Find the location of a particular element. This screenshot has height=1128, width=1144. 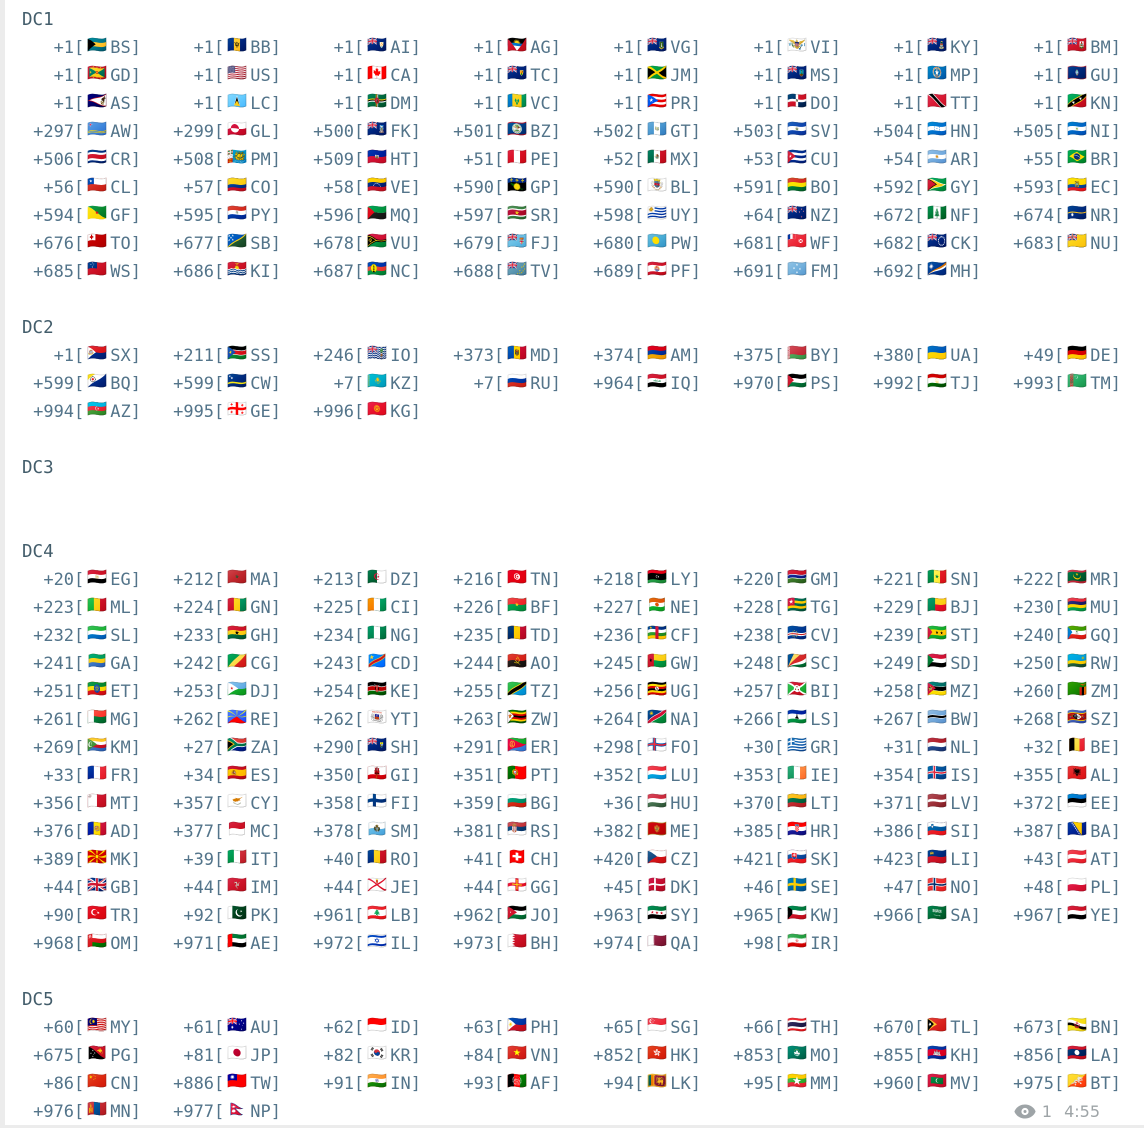

phone-code-entry: +262[🇾🇹 YT] is located at coordinates (355, 720).